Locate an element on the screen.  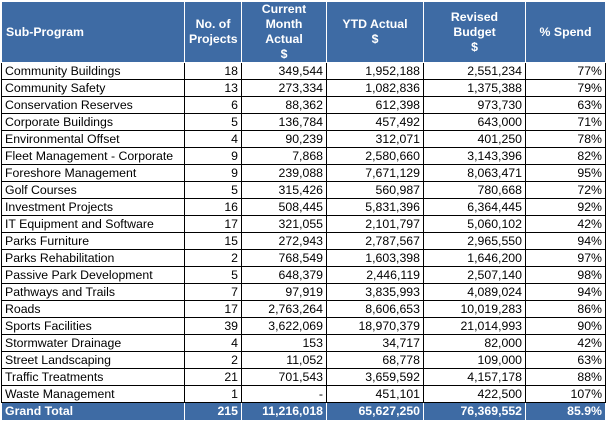
total-revised-budget: 76,369,552 is located at coordinates (474, 411).